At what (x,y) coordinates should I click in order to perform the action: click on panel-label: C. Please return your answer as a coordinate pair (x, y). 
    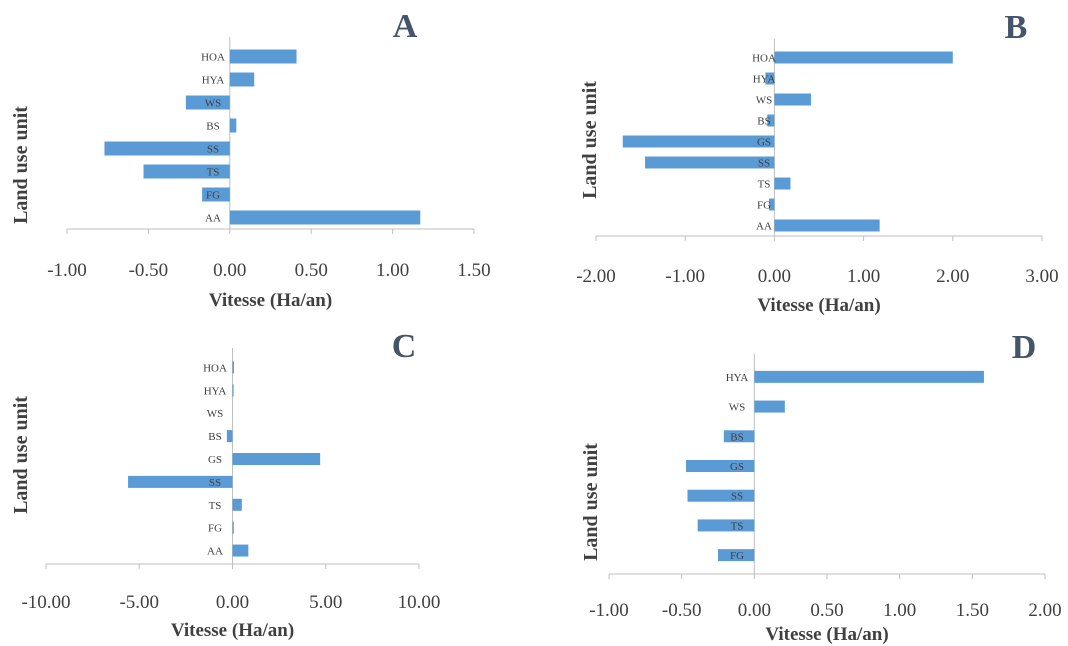
    Looking at the image, I should click on (404, 346).